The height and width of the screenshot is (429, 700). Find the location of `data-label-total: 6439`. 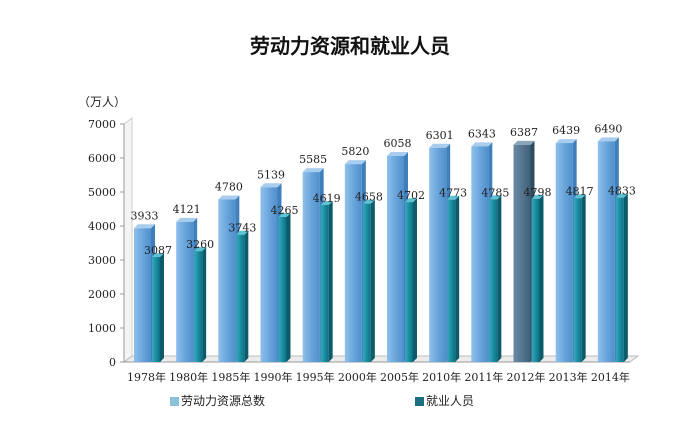

data-label-total: 6439 is located at coordinates (566, 130).